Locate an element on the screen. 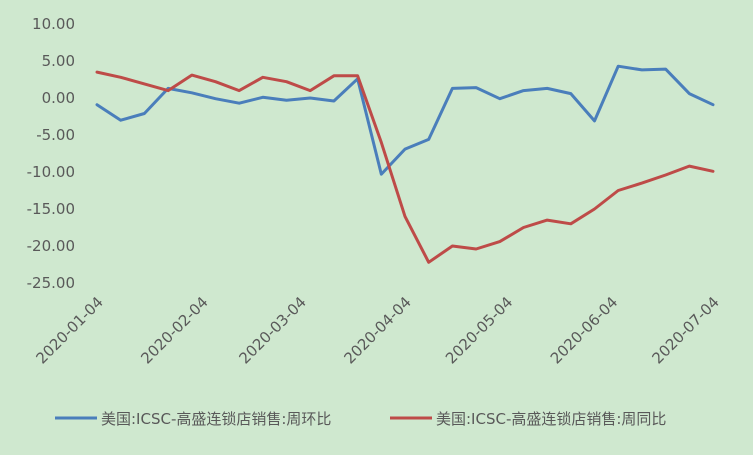  x-tick-label: 2020-01-04 is located at coordinates (69, 330).